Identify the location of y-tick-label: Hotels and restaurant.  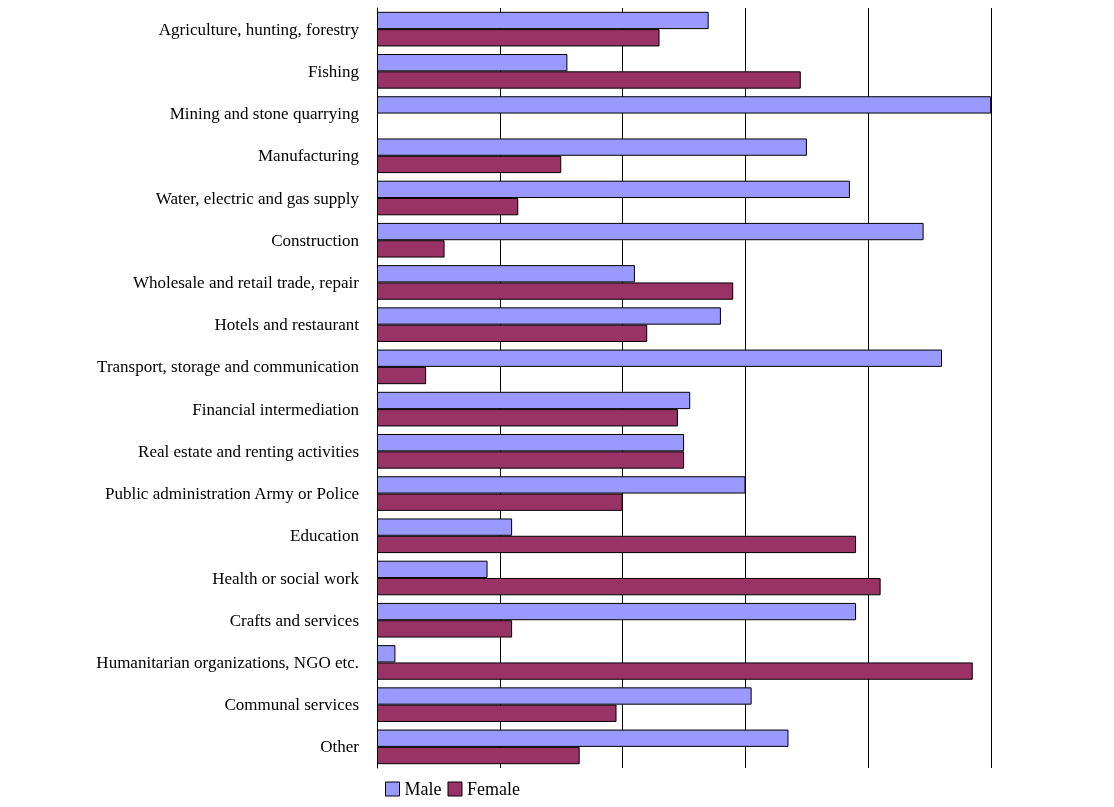
(287, 325).